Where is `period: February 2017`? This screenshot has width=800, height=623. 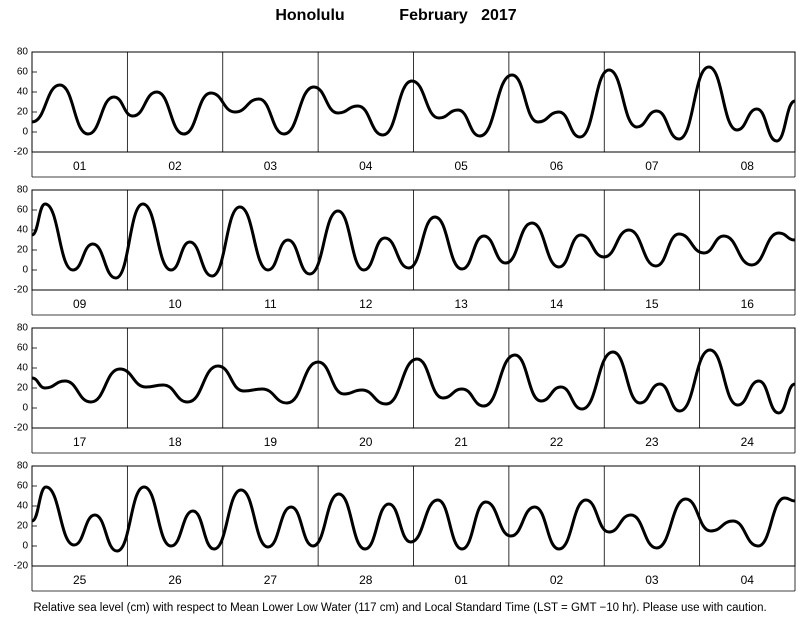 period: February 2017 is located at coordinates (458, 15).